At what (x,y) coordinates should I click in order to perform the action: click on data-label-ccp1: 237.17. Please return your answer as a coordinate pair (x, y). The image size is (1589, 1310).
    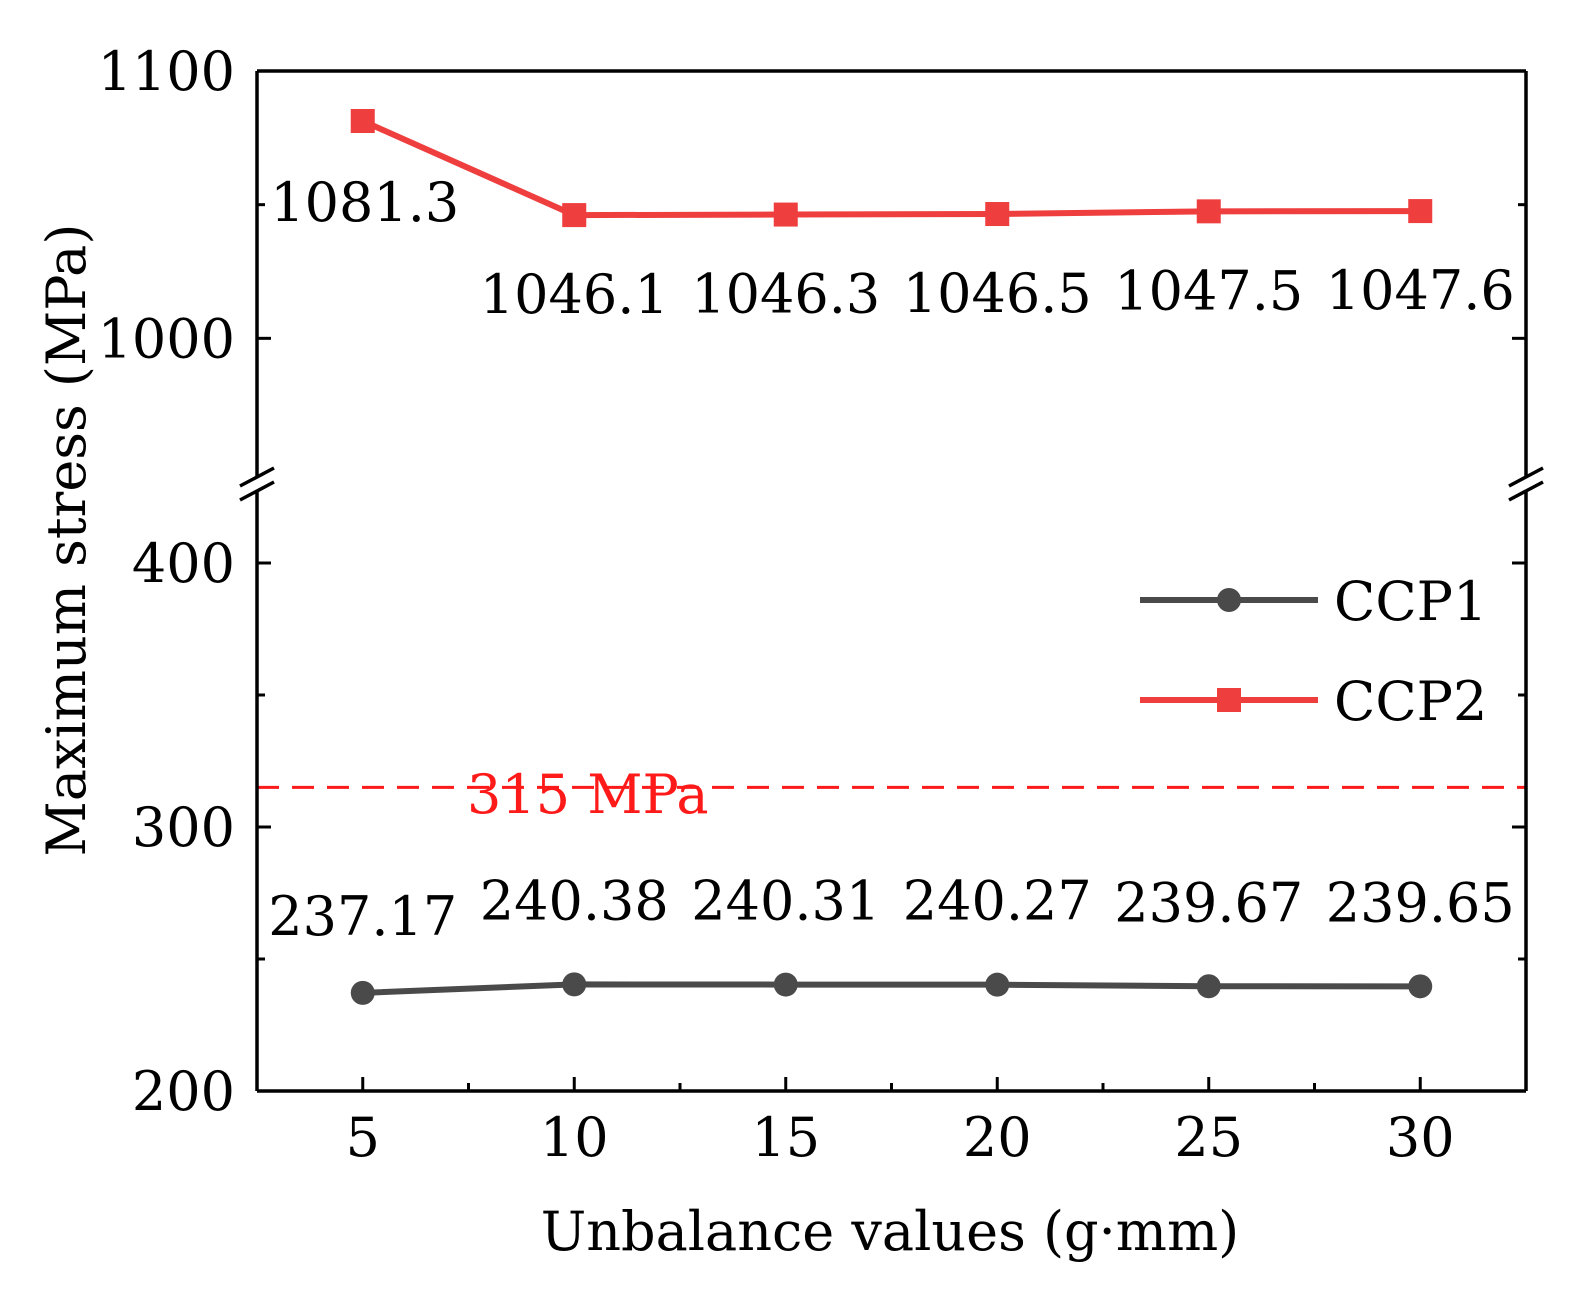
    Looking at the image, I should click on (362, 916).